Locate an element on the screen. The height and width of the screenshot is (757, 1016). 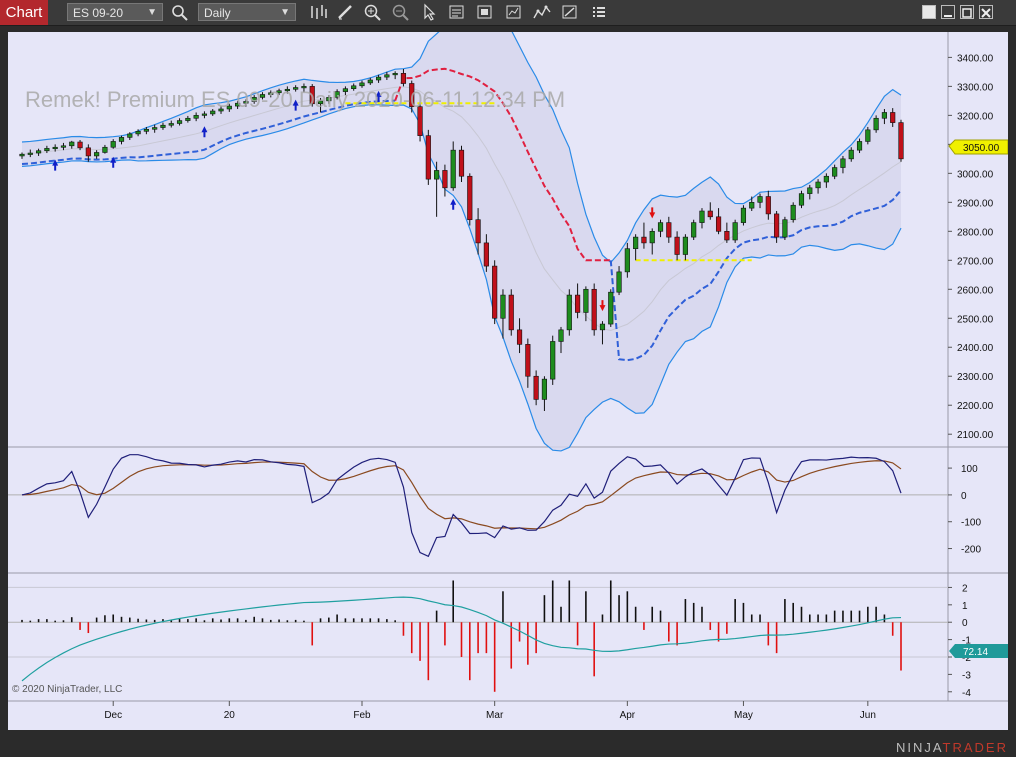
maximize-icon is located at coordinates (967, 12).